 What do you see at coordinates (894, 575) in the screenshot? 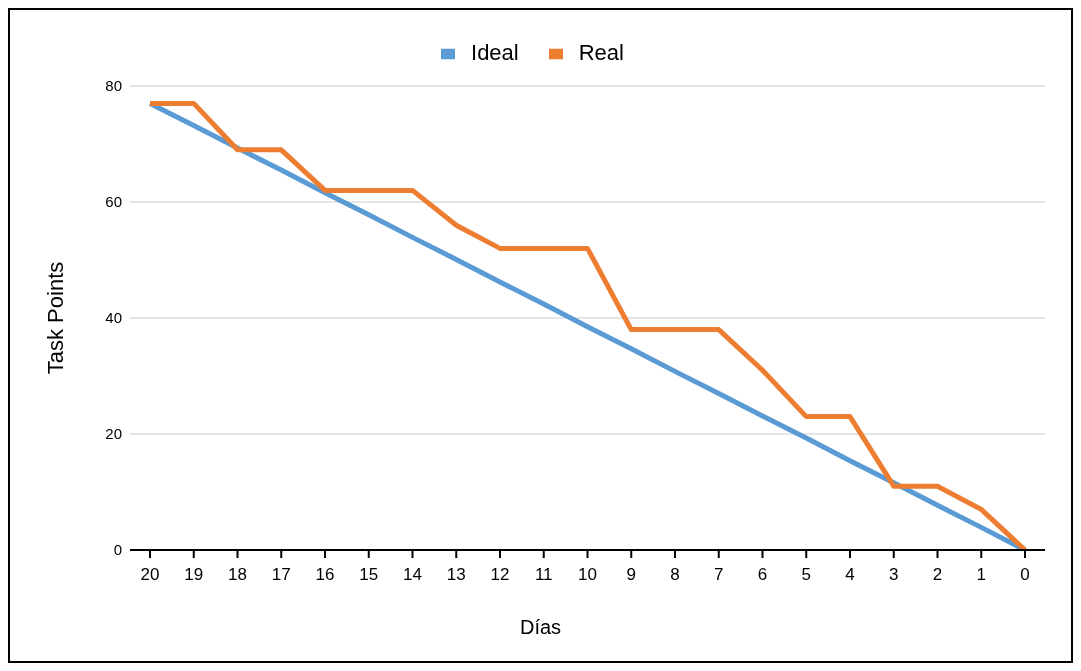
I see `x-tick-label: 3` at bounding box center [894, 575].